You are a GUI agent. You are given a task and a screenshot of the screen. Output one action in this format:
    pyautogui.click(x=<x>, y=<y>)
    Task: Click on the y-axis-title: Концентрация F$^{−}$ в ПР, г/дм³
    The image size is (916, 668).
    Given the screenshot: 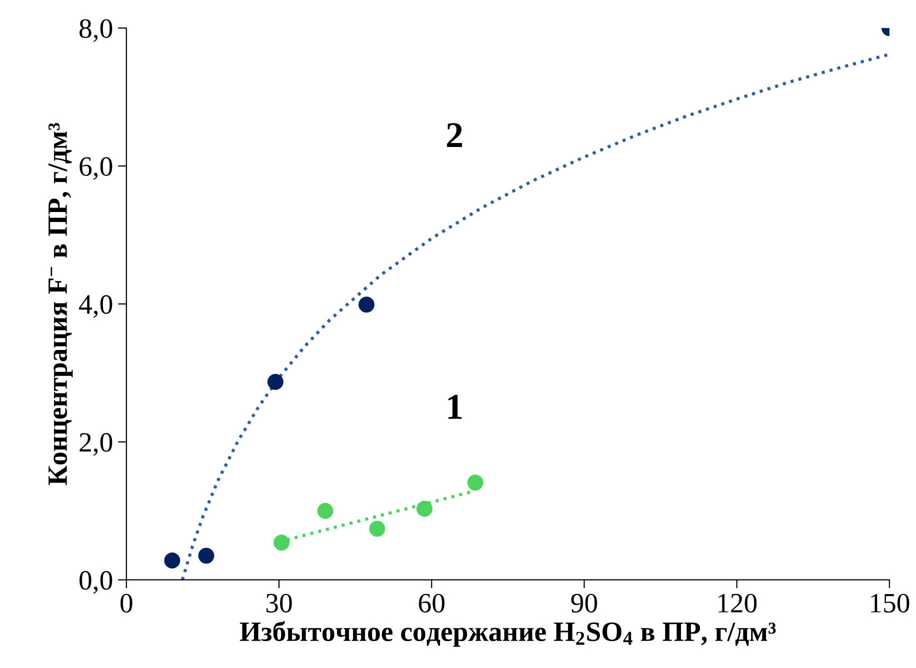 What is the action you would take?
    pyautogui.click(x=60, y=304)
    